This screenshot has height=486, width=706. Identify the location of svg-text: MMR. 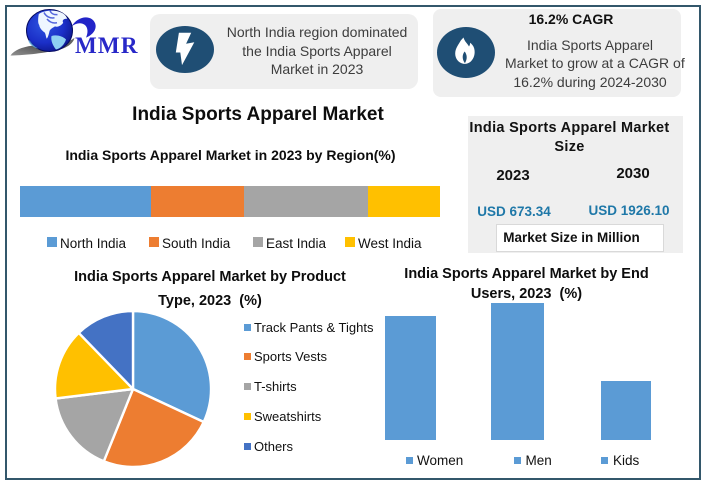
(107, 45).